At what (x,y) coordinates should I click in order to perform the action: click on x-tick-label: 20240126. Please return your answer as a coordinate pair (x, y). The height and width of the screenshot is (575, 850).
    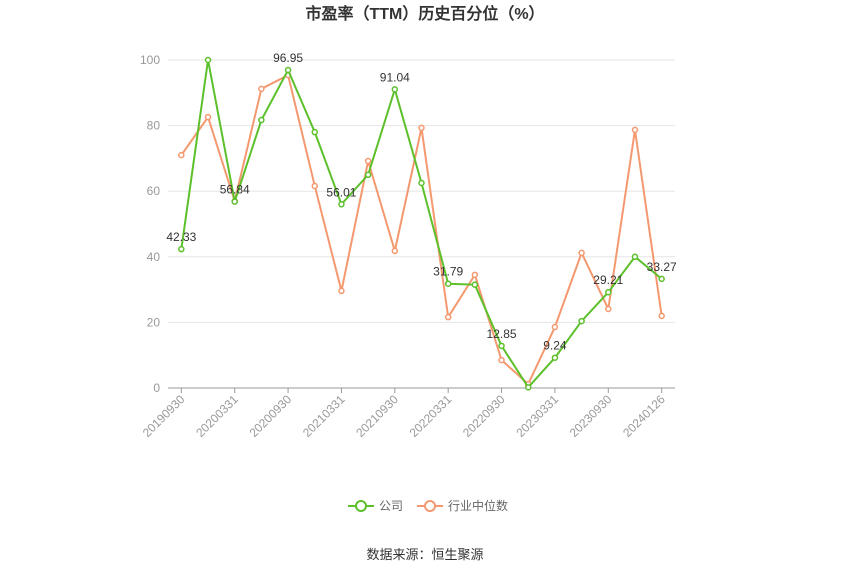
    Looking at the image, I should click on (644, 416).